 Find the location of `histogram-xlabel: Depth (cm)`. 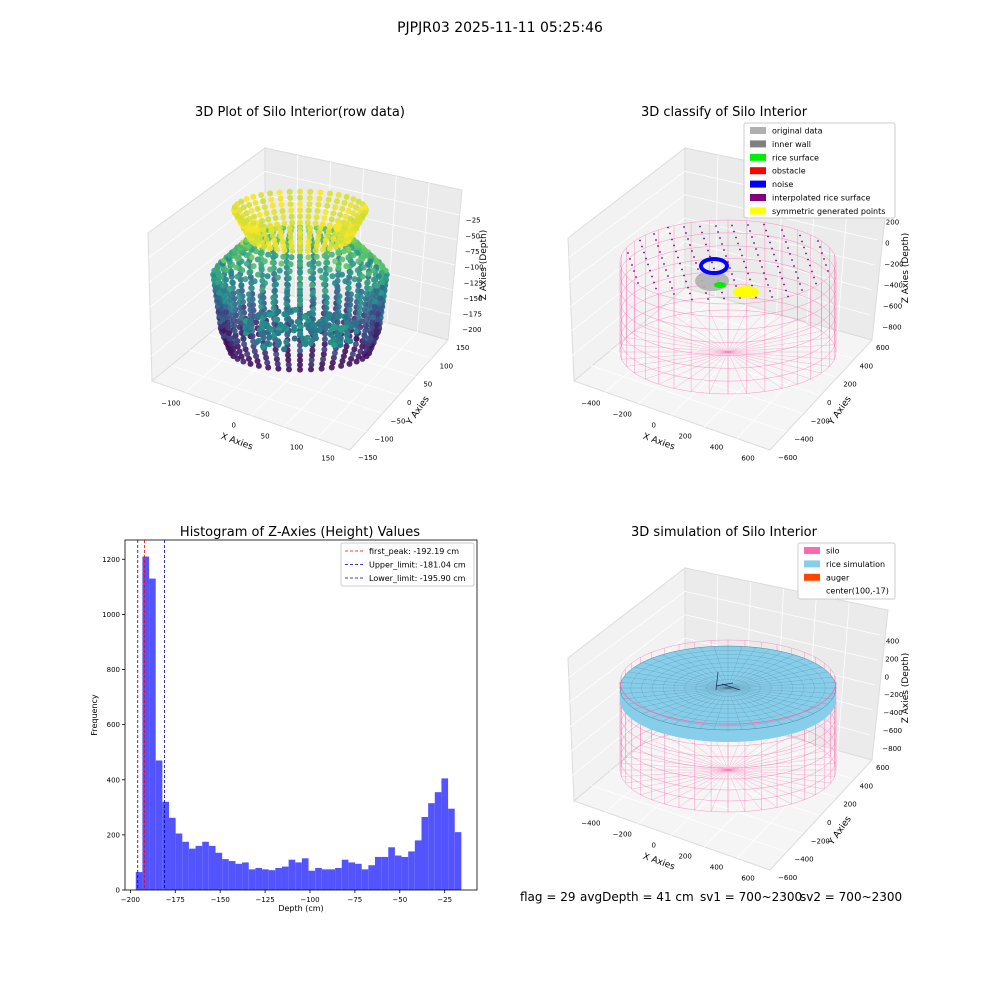

histogram-xlabel: Depth (cm) is located at coordinates (300, 908).